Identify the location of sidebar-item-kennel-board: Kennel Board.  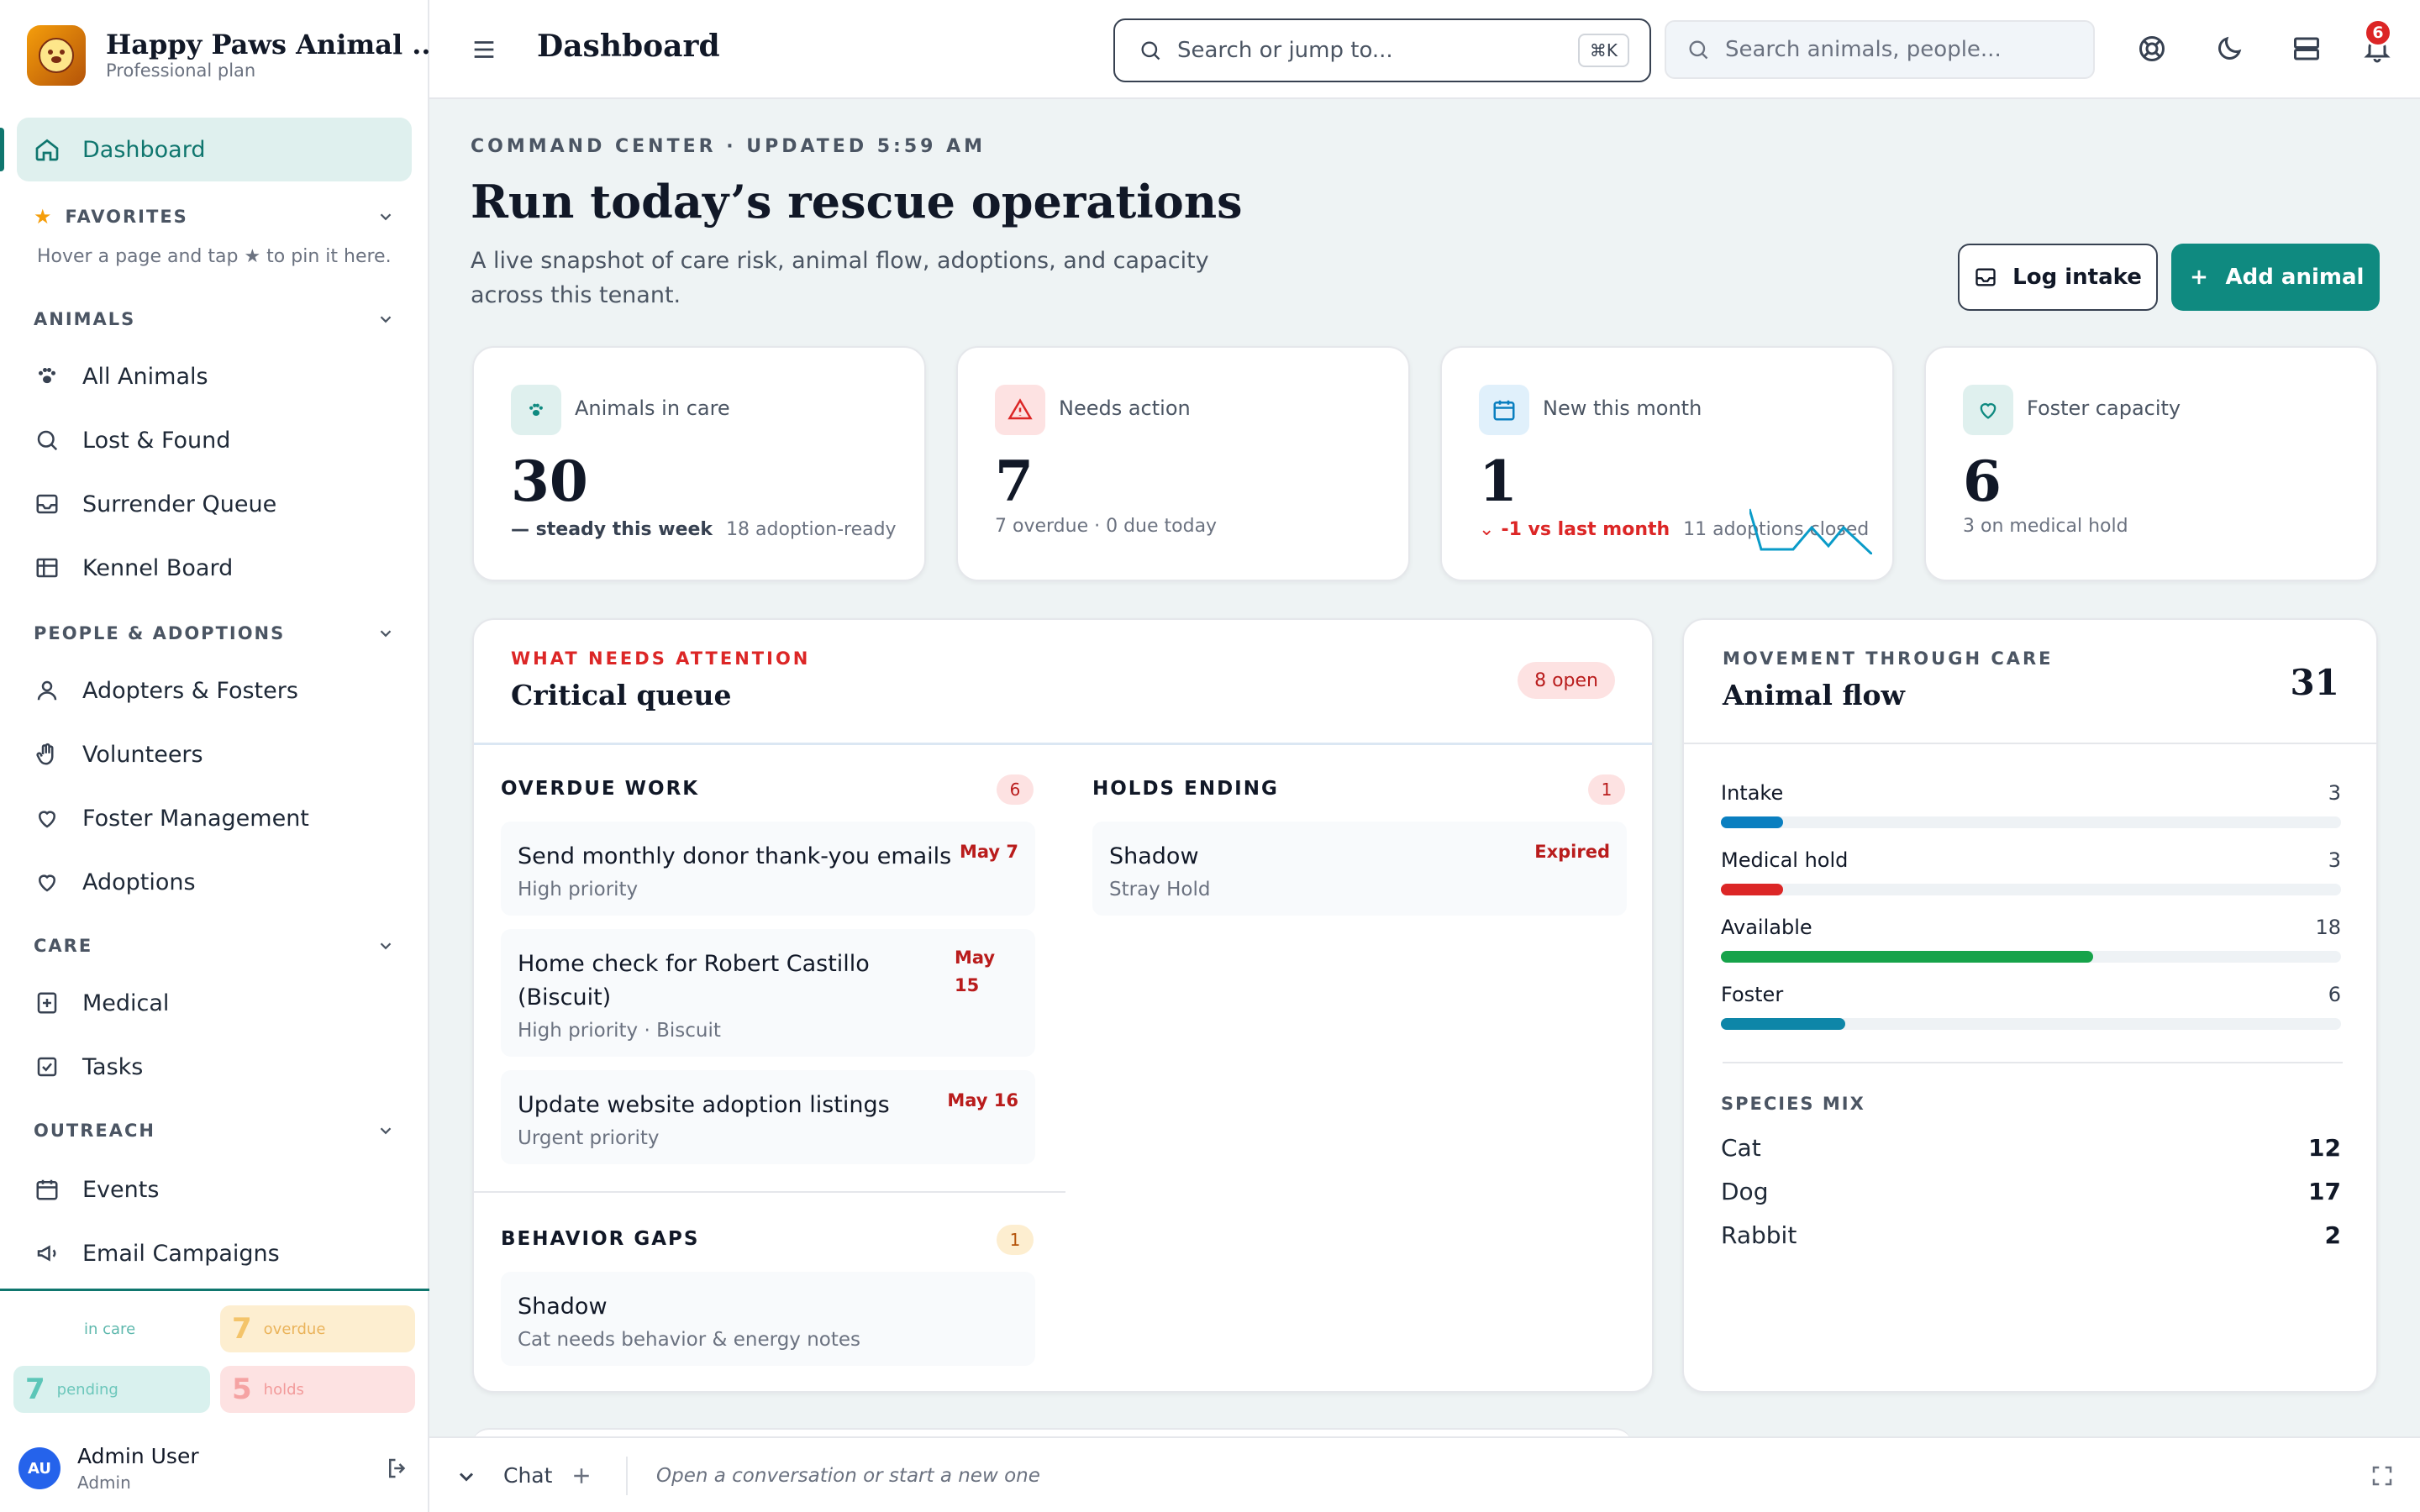
(133, 567).